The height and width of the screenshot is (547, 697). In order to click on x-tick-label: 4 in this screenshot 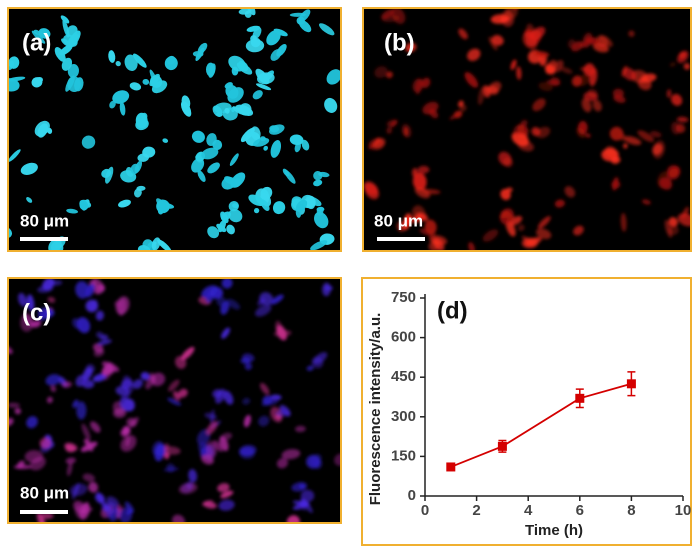, I will do `click(528, 510)`.